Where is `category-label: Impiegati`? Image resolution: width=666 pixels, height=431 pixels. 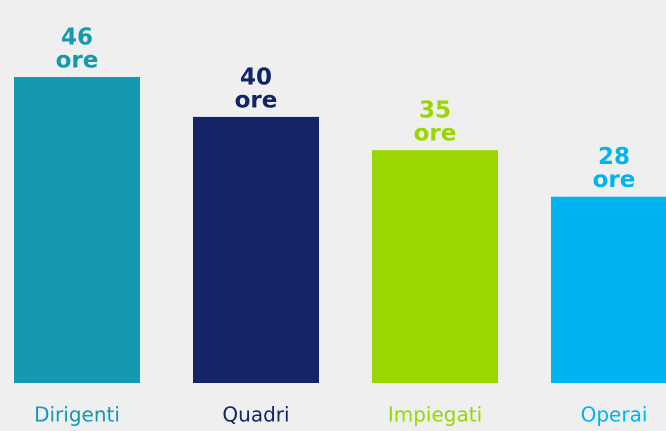
category-label: Impiegati is located at coordinates (435, 415).